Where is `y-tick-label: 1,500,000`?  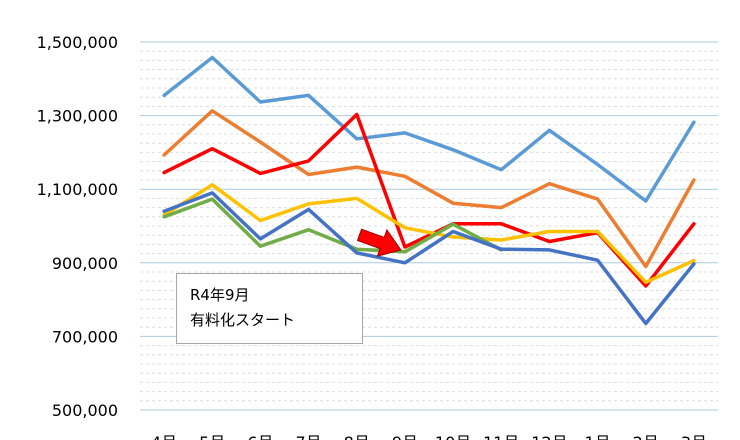
y-tick-label: 1,500,000 is located at coordinates (77, 42).